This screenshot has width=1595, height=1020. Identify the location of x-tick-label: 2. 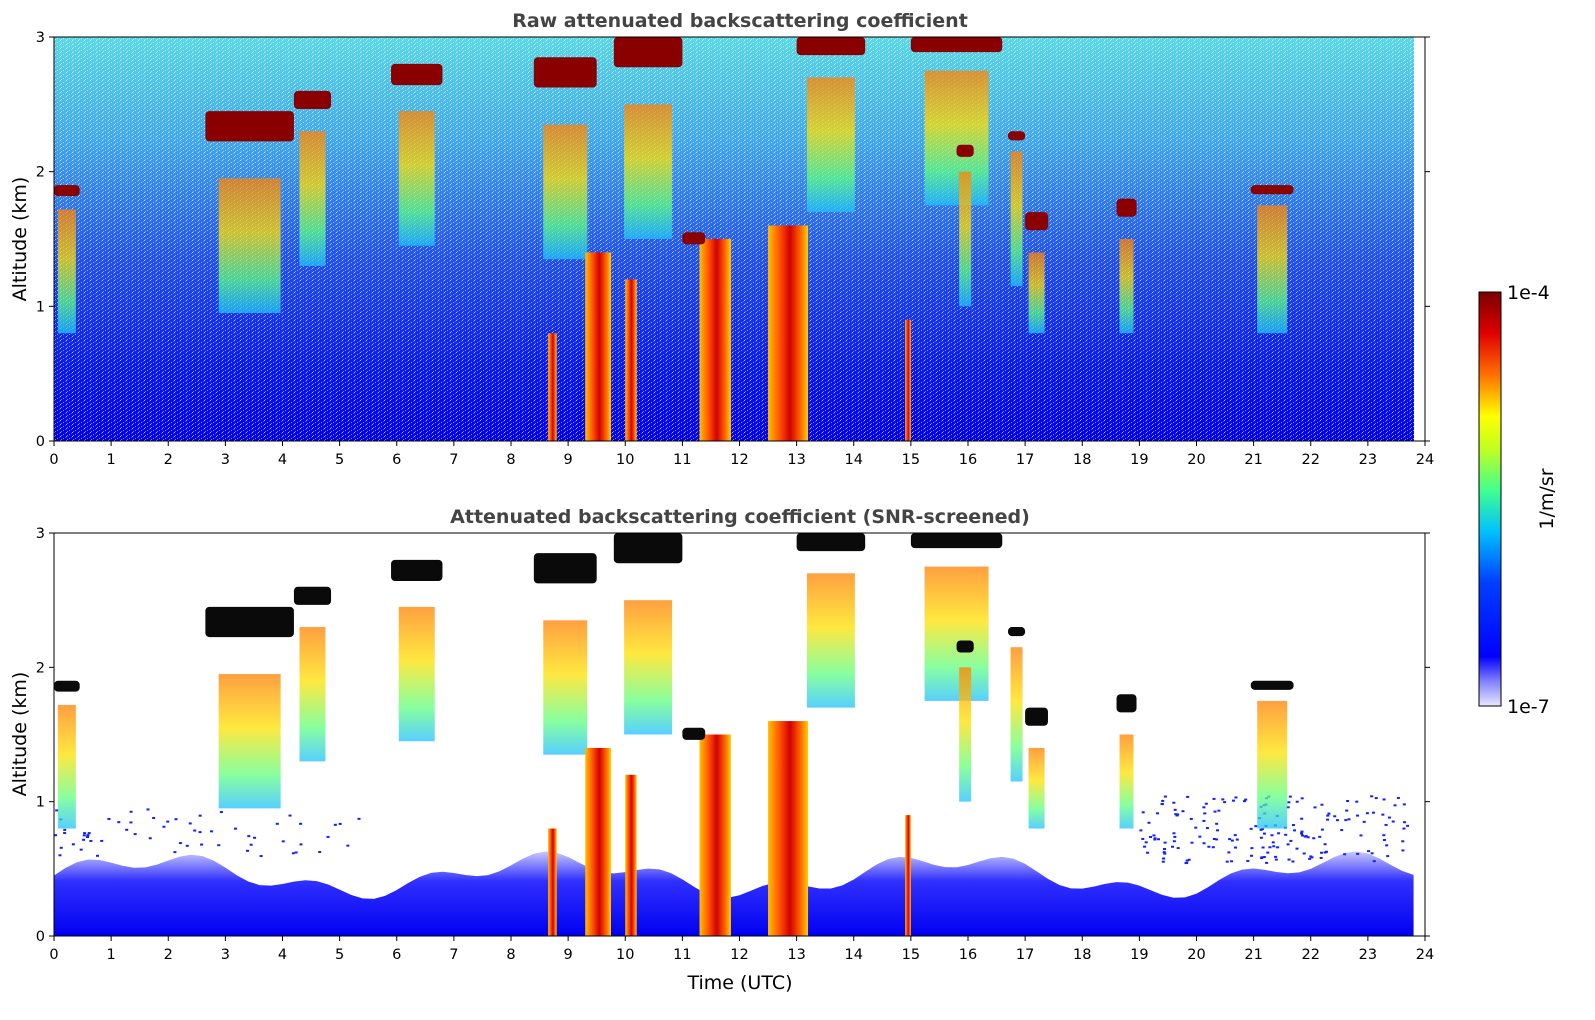
(168, 955).